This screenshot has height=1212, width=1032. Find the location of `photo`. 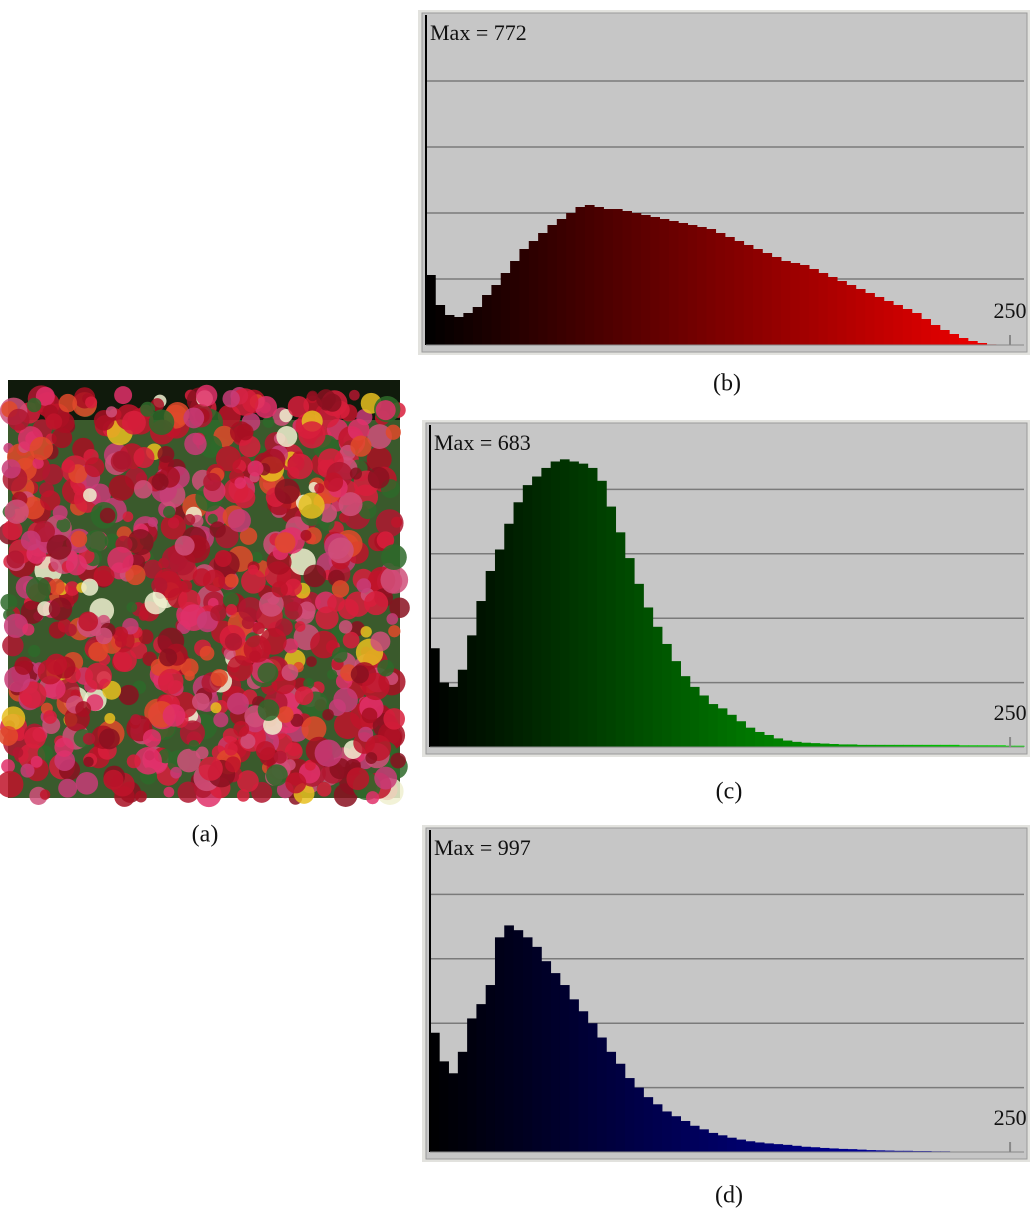

photo is located at coordinates (205, 594).